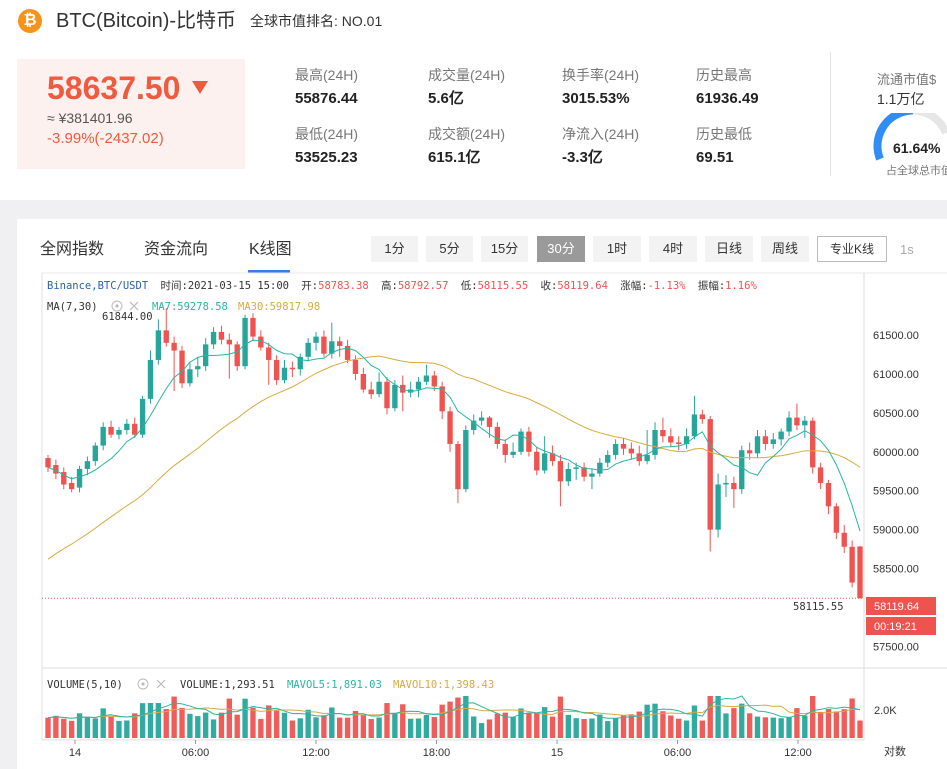 Image resolution: width=947 pixels, height=769 pixels. Describe the element at coordinates (143, 684) in the screenshot. I see `volume-settings-icon` at that location.